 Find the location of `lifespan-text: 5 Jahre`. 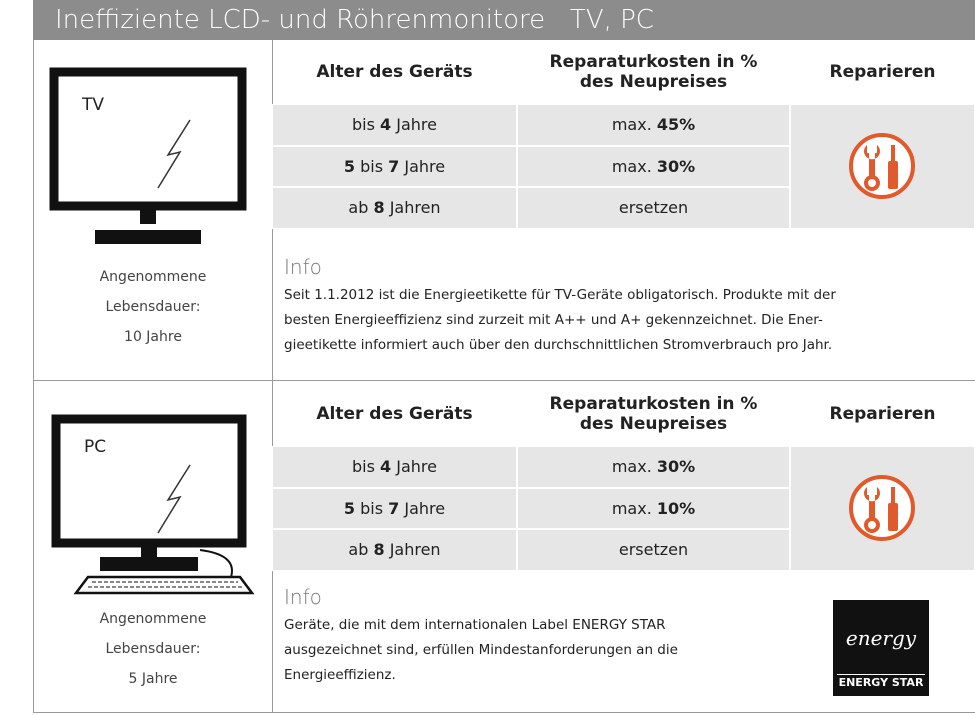

lifespan-text: 5 Jahre is located at coordinates (153, 679).